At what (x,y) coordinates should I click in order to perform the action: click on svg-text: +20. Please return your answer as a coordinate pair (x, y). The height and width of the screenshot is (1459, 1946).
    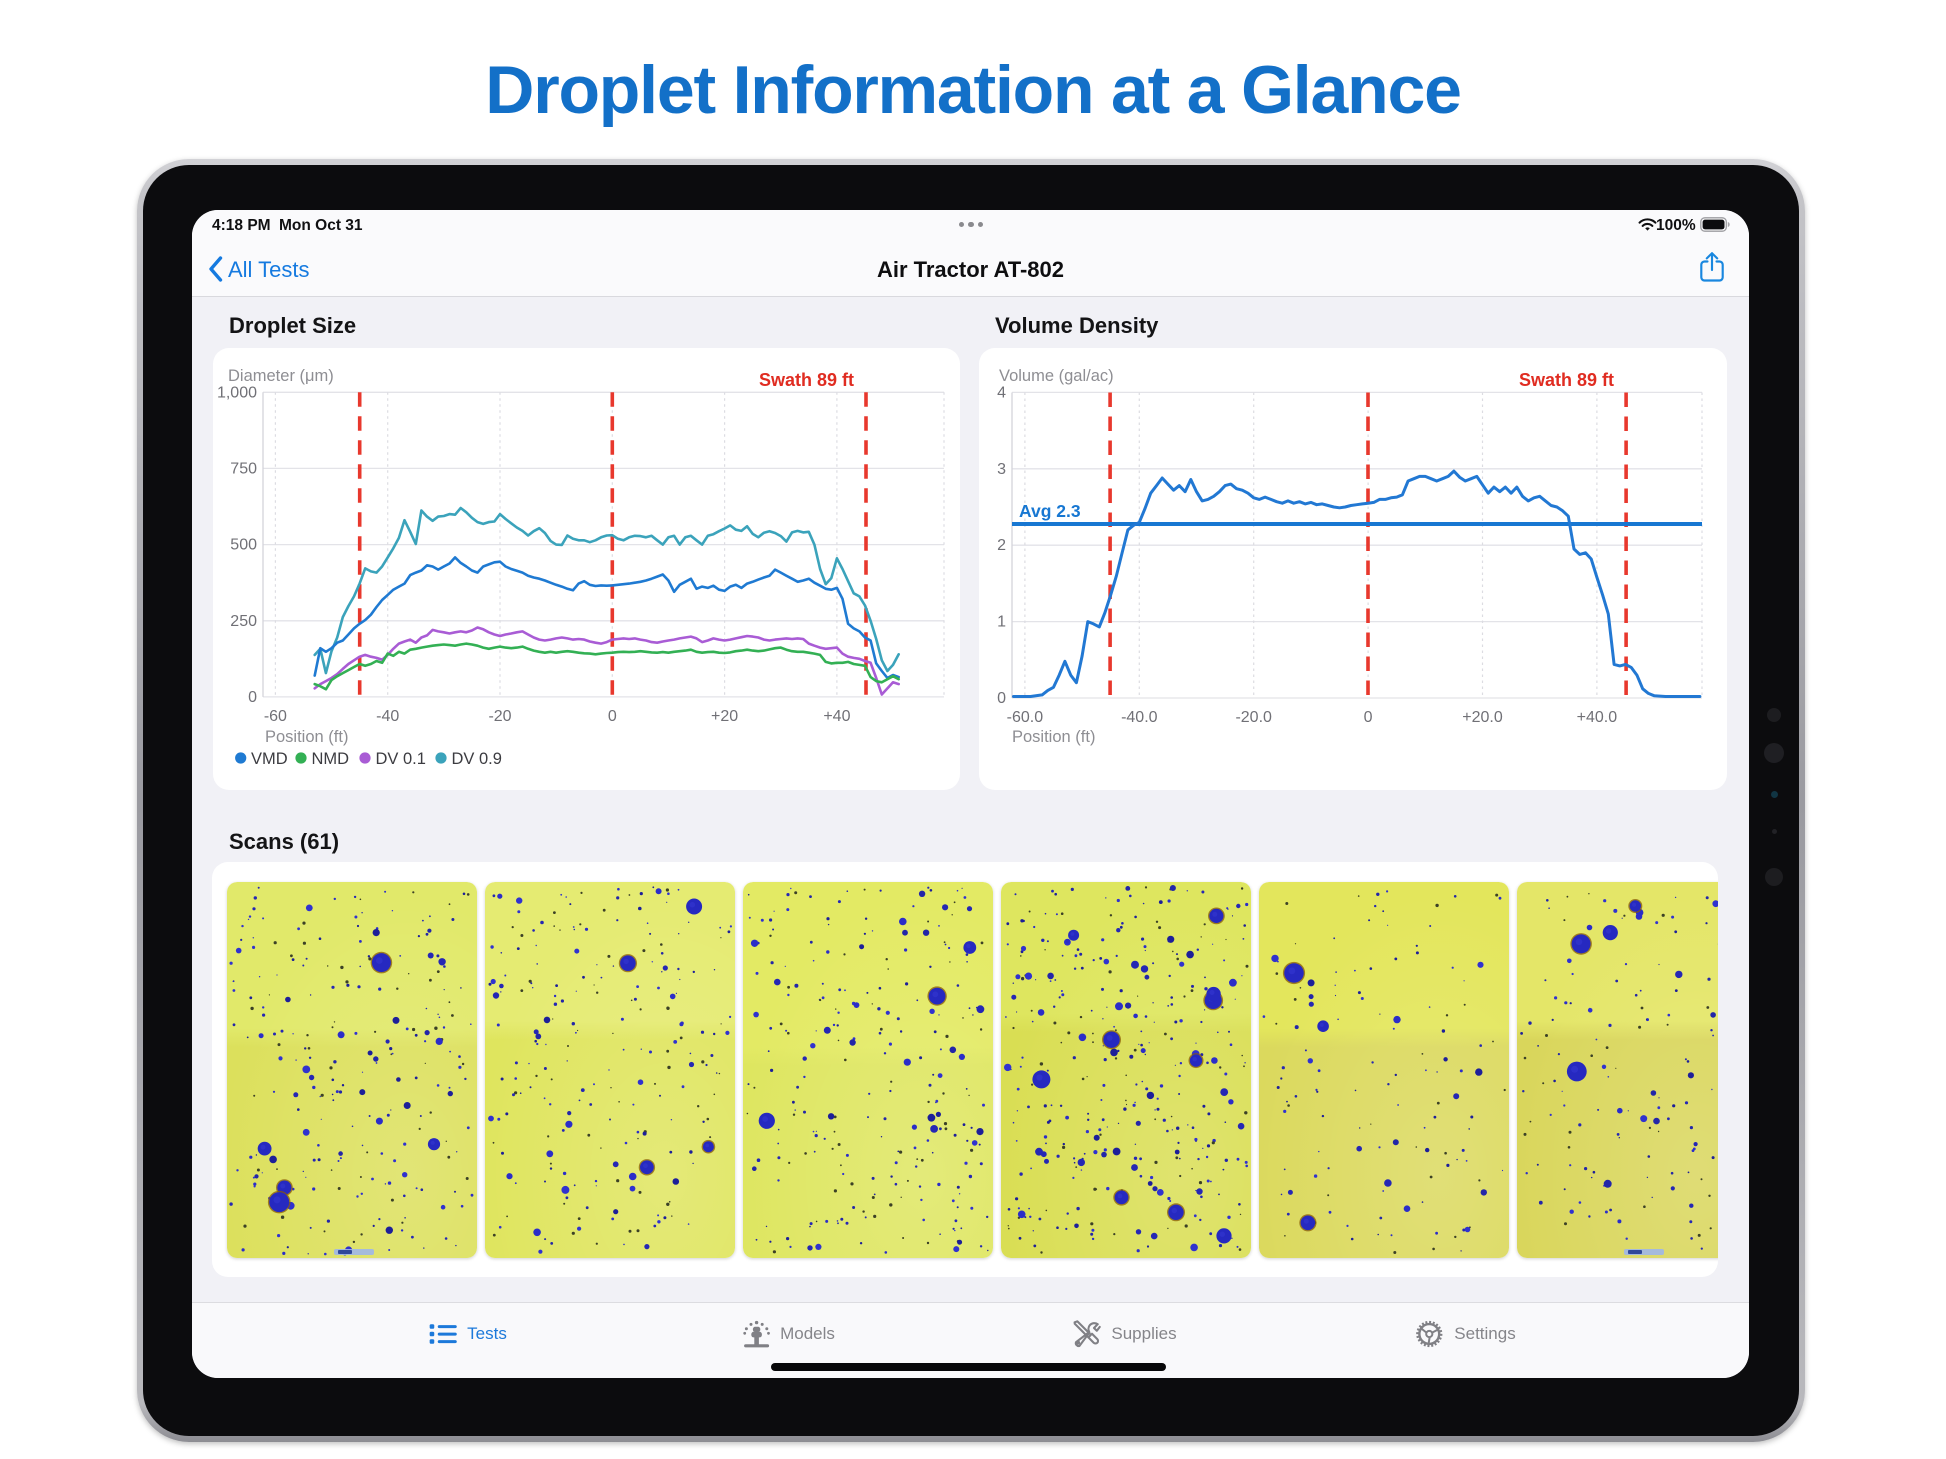
    Looking at the image, I should click on (724, 716).